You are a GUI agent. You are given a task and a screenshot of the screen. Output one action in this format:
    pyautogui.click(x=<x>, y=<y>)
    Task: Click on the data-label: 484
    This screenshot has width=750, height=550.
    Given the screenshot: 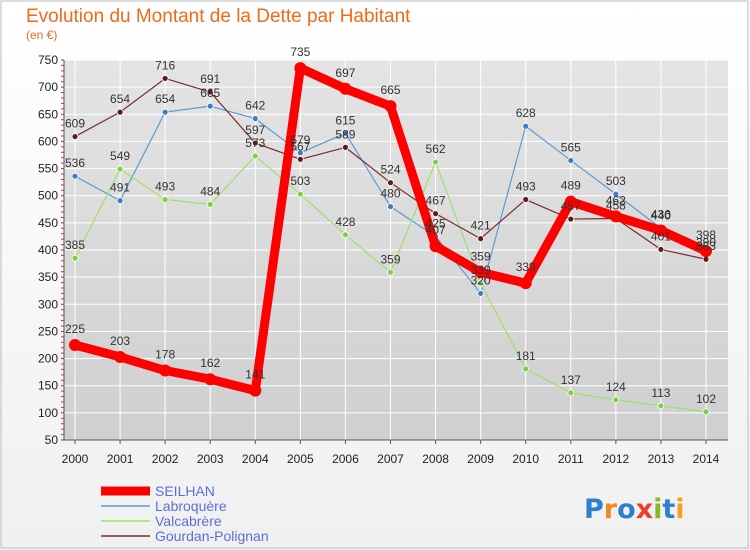 What is the action you would take?
    pyautogui.click(x=210, y=191)
    